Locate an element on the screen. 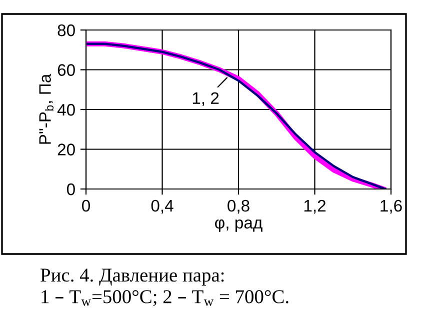 The height and width of the screenshot is (320, 428). x-tick-label: 0,4 is located at coordinates (162, 207).